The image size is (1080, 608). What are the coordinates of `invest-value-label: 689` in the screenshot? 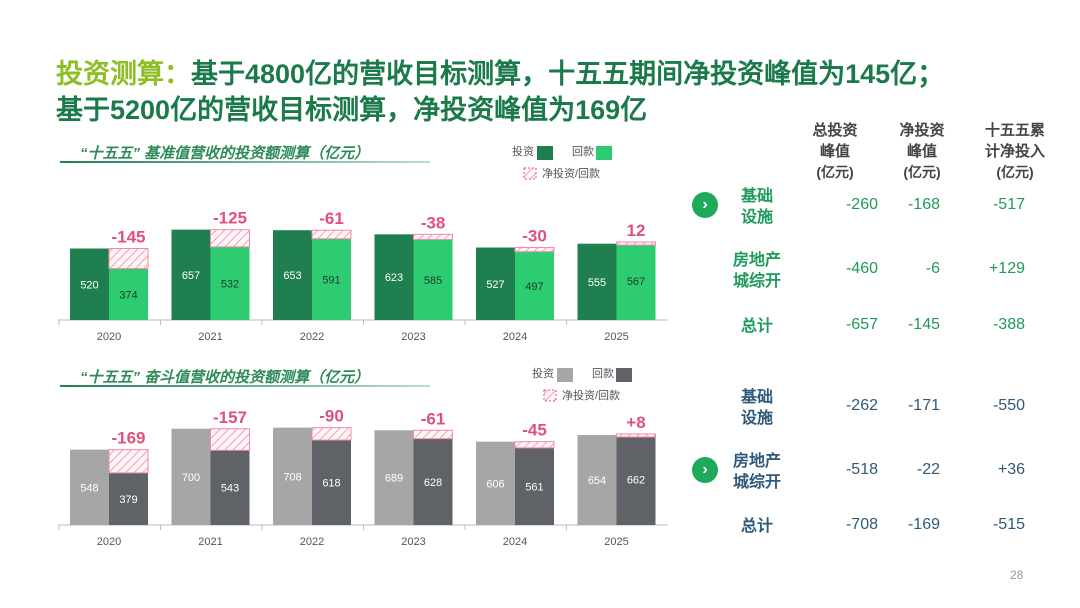 It's located at (394, 479).